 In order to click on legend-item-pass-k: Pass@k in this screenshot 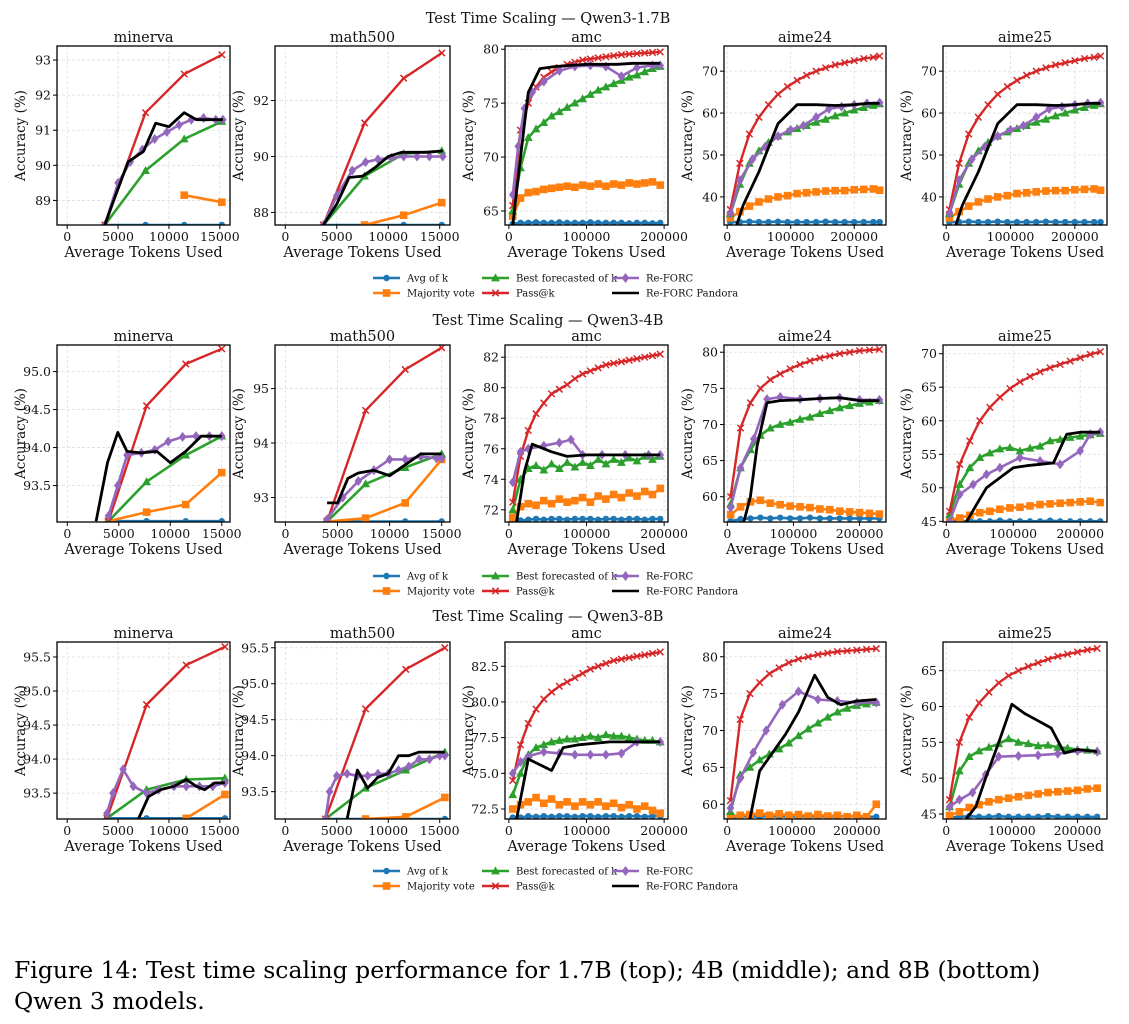, I will do `click(519, 294)`.